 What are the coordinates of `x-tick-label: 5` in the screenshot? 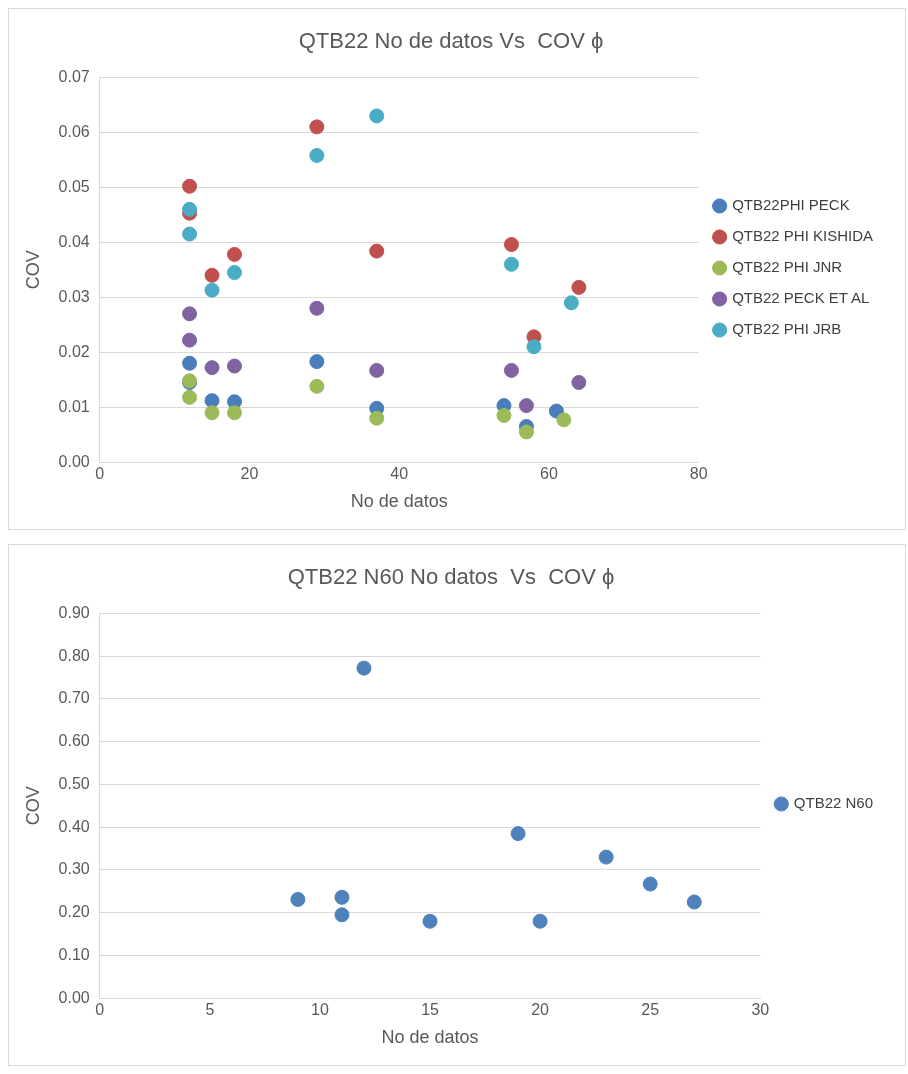 It's located at (210, 1010).